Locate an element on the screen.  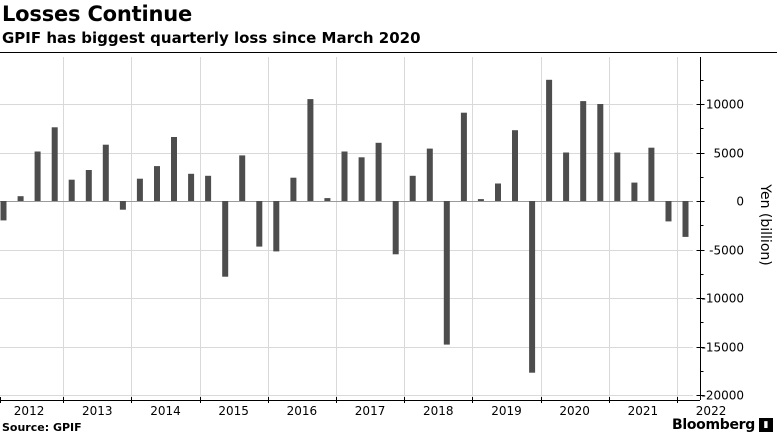
y-axis-label: Yen (billion) is located at coordinates (765, 224).